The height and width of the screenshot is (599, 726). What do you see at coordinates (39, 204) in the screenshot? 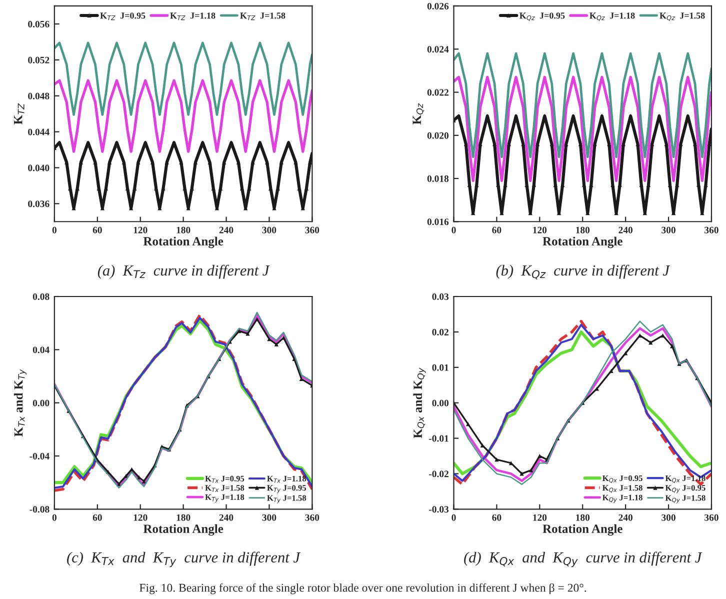
I see `y-tick-label: 0.036` at bounding box center [39, 204].